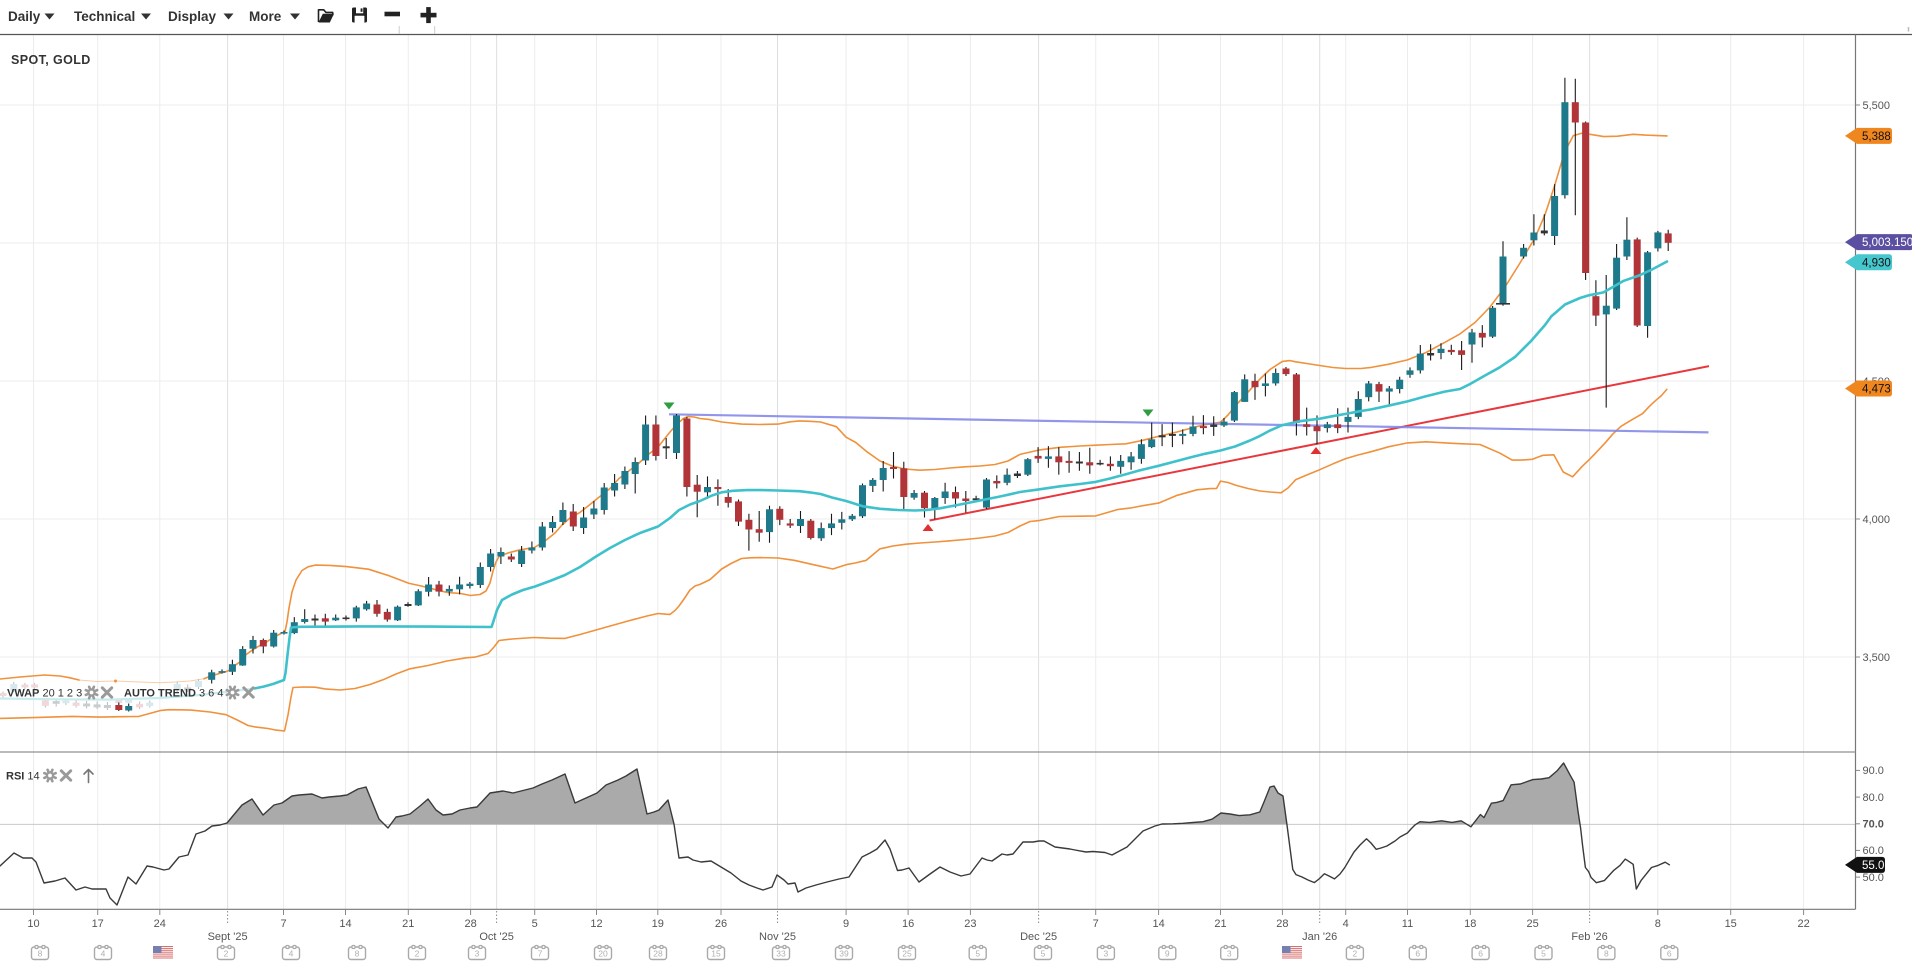  Describe the element at coordinates (1873, 851) in the screenshot. I see `svg-text: 60.0` at that location.